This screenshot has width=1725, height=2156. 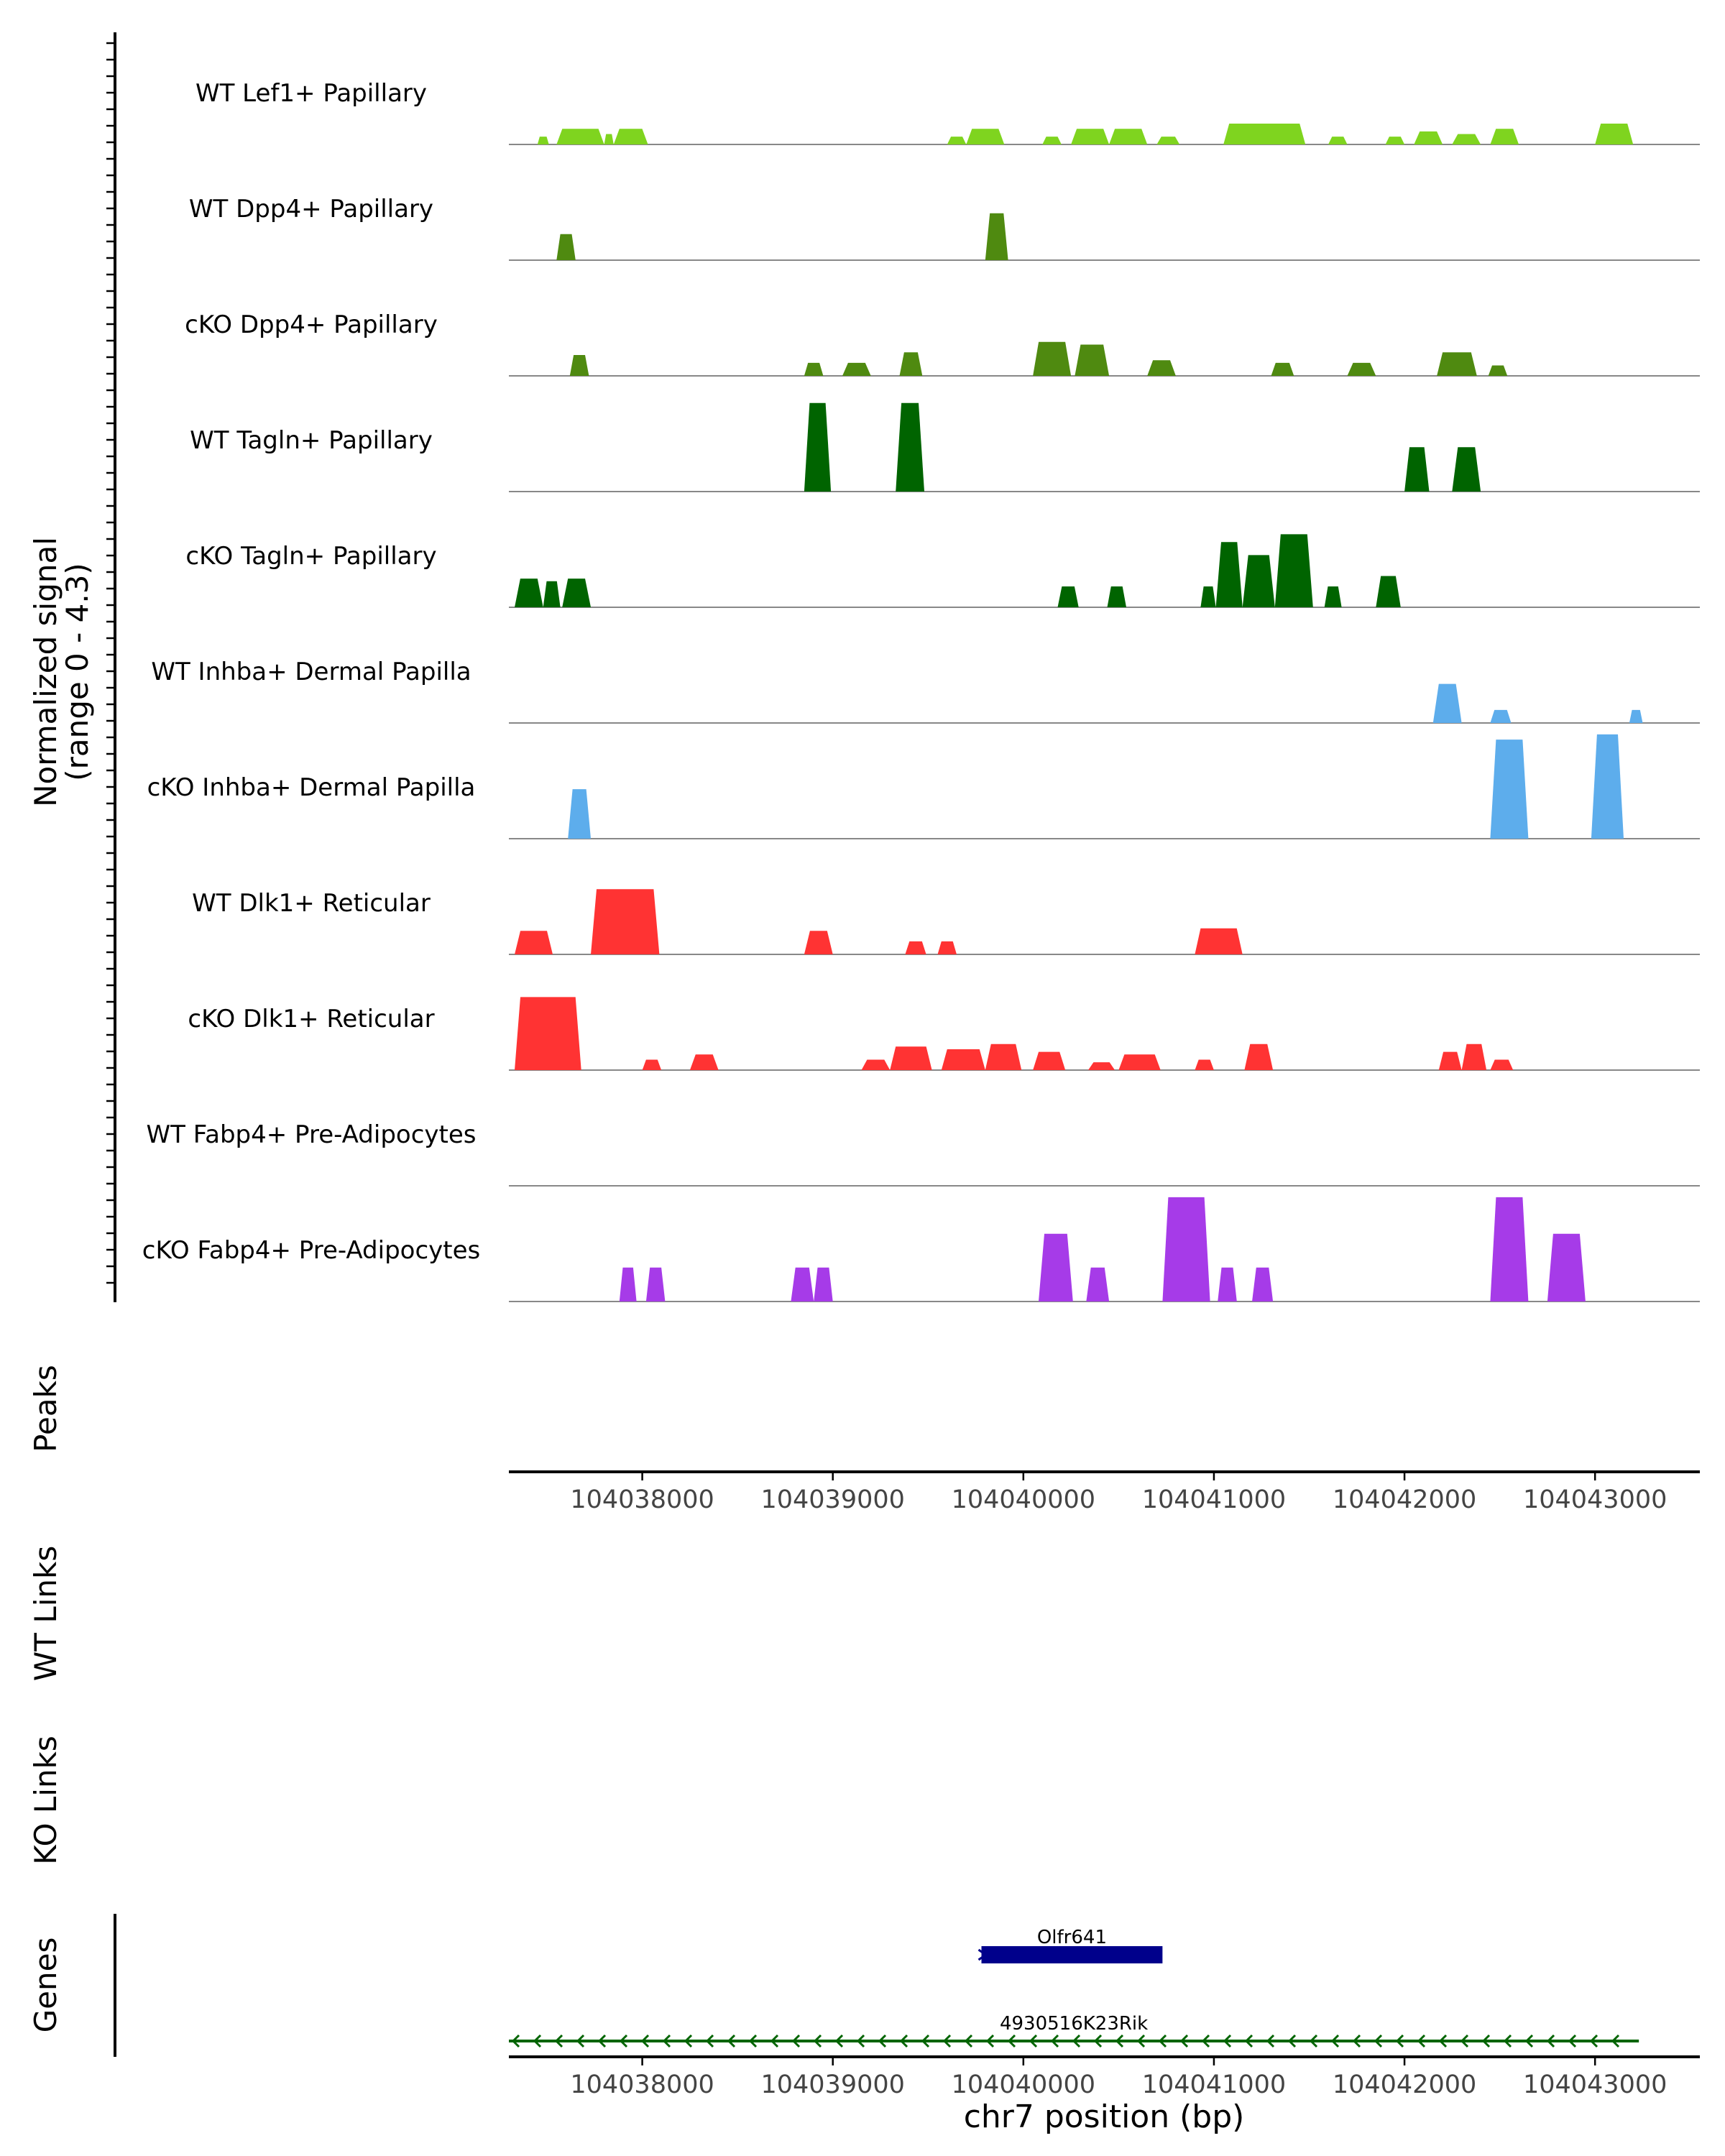 I want to click on track-5: cKO Tagln+ Papillary, so click(x=942, y=571).